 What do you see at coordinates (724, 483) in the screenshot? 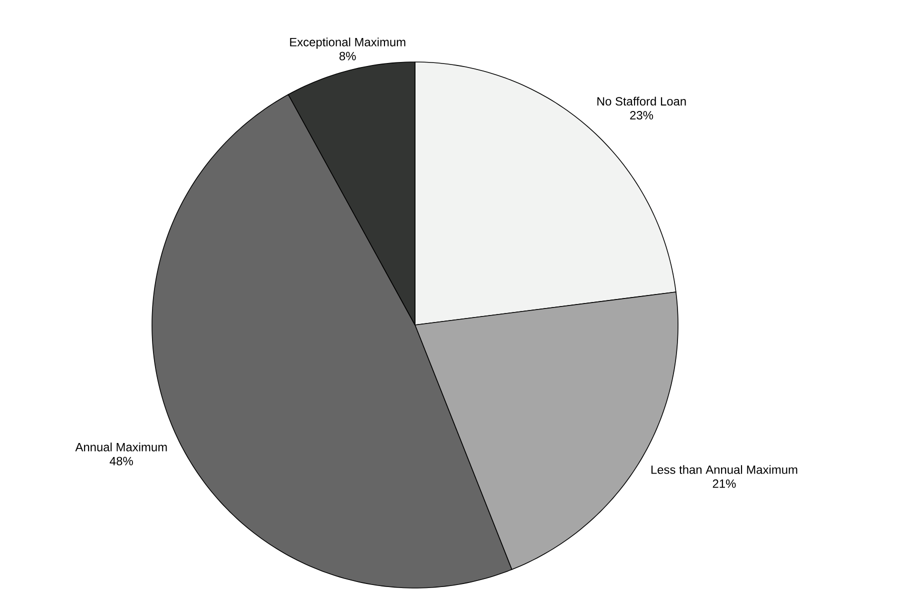
I see `data-label: 21%` at bounding box center [724, 483].